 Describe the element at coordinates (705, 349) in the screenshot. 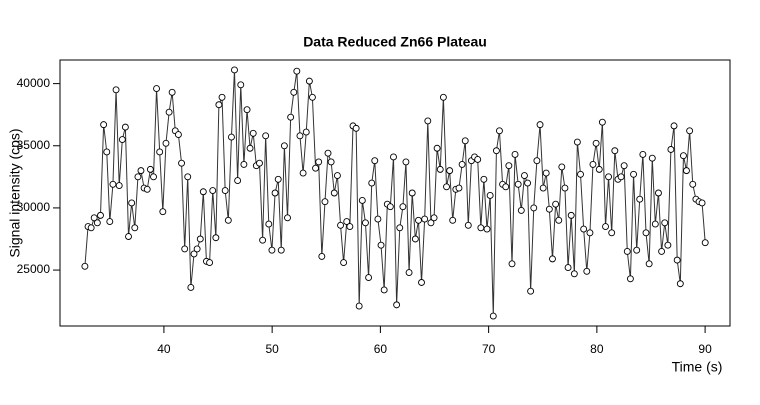

I see `x-tick-label: 90` at that location.